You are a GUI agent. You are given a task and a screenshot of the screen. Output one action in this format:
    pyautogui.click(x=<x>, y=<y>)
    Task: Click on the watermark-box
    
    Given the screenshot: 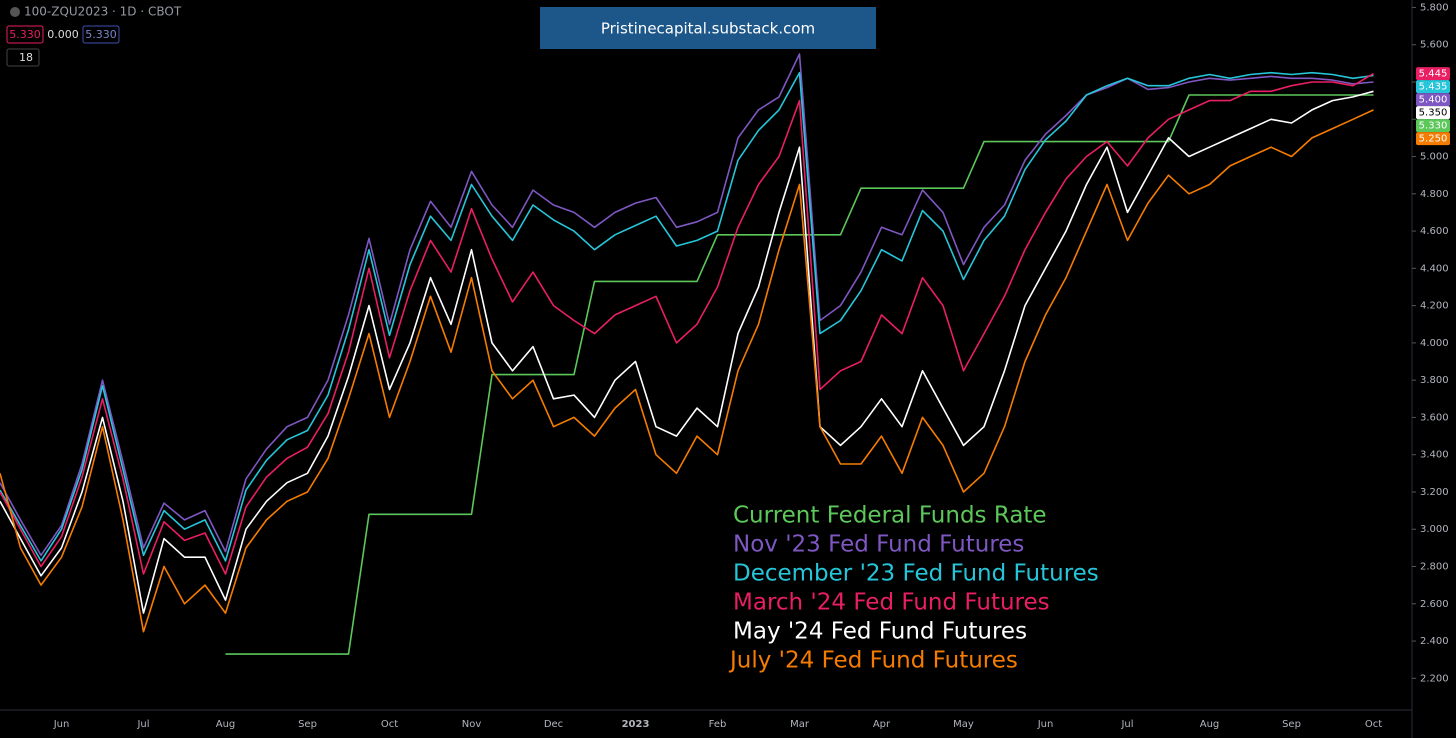 What is the action you would take?
    pyautogui.click(x=708, y=28)
    